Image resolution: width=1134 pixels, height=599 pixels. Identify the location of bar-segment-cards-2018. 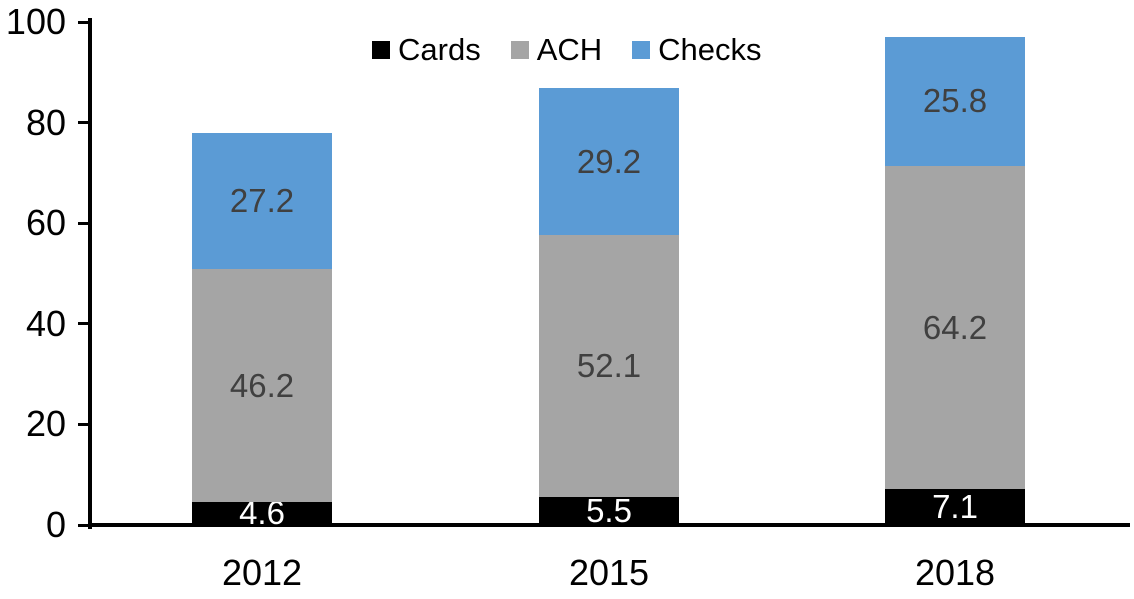
(955, 507).